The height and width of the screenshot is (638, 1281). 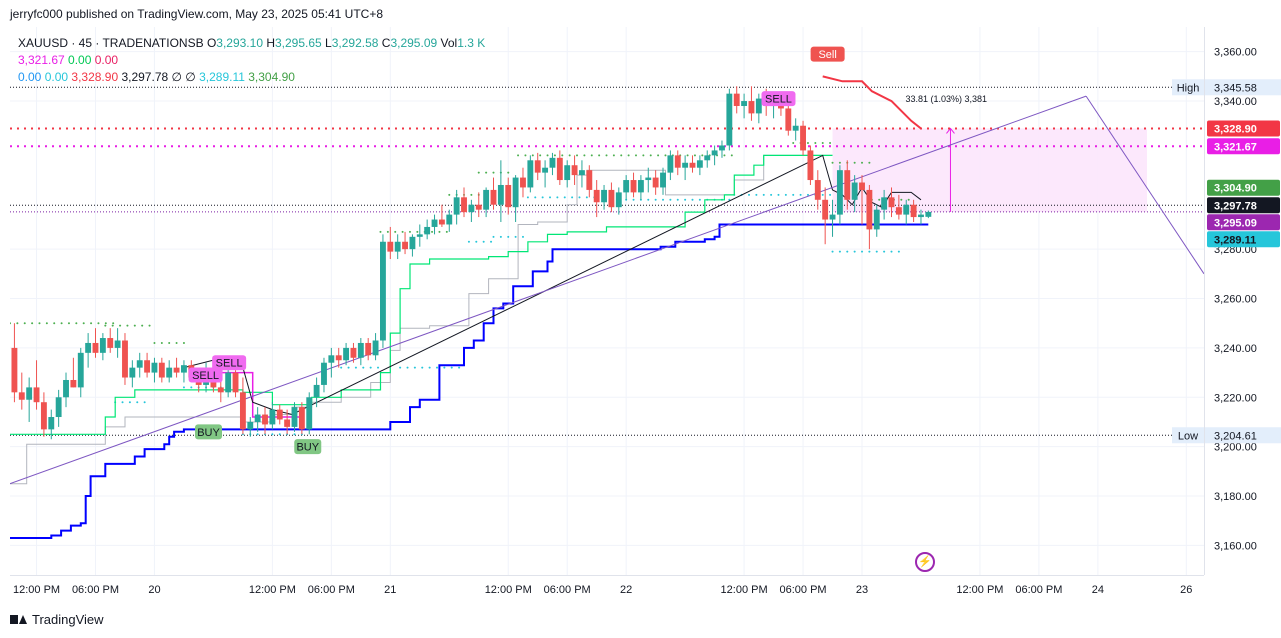 I want to click on price-label-4: 3,295.09, so click(x=1235, y=223).